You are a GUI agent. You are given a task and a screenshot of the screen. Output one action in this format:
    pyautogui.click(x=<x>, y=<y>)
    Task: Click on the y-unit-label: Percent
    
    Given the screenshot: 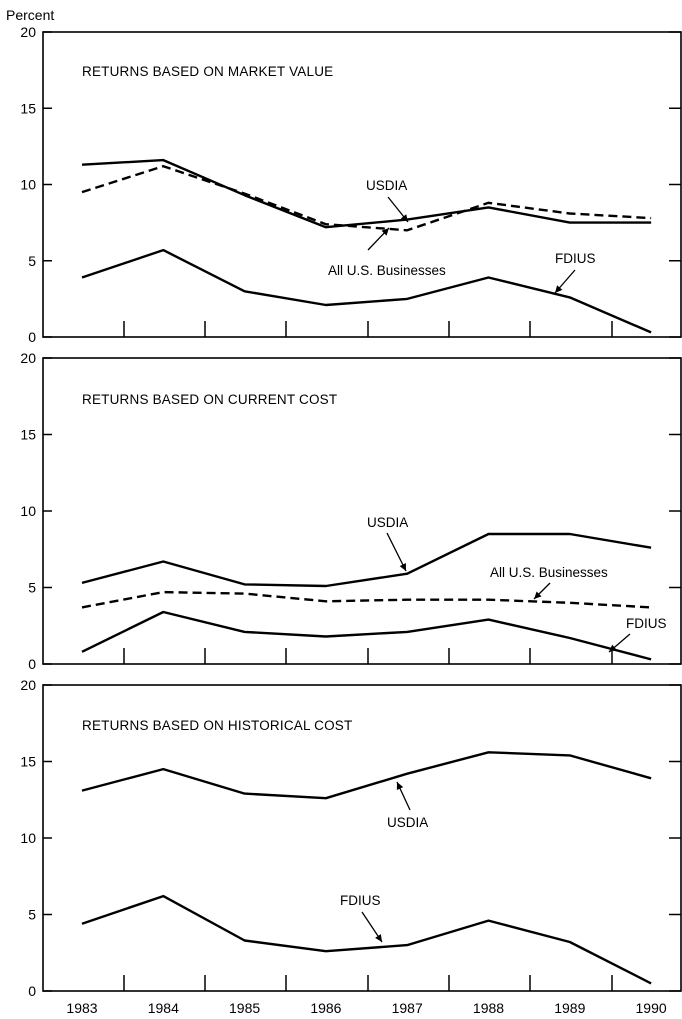 What is the action you would take?
    pyautogui.click(x=30, y=15)
    